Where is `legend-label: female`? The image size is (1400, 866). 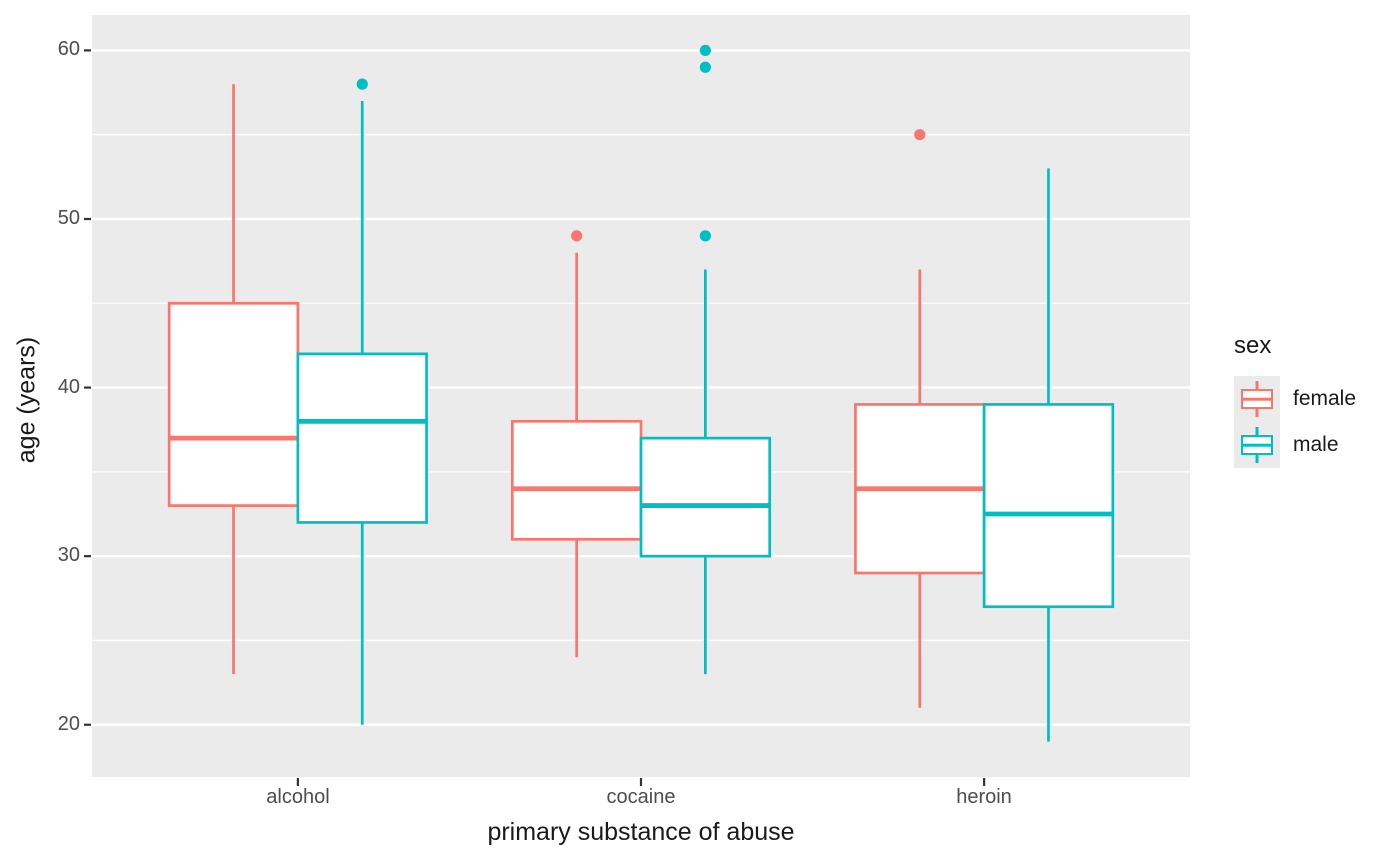 legend-label: female is located at coordinates (1325, 398).